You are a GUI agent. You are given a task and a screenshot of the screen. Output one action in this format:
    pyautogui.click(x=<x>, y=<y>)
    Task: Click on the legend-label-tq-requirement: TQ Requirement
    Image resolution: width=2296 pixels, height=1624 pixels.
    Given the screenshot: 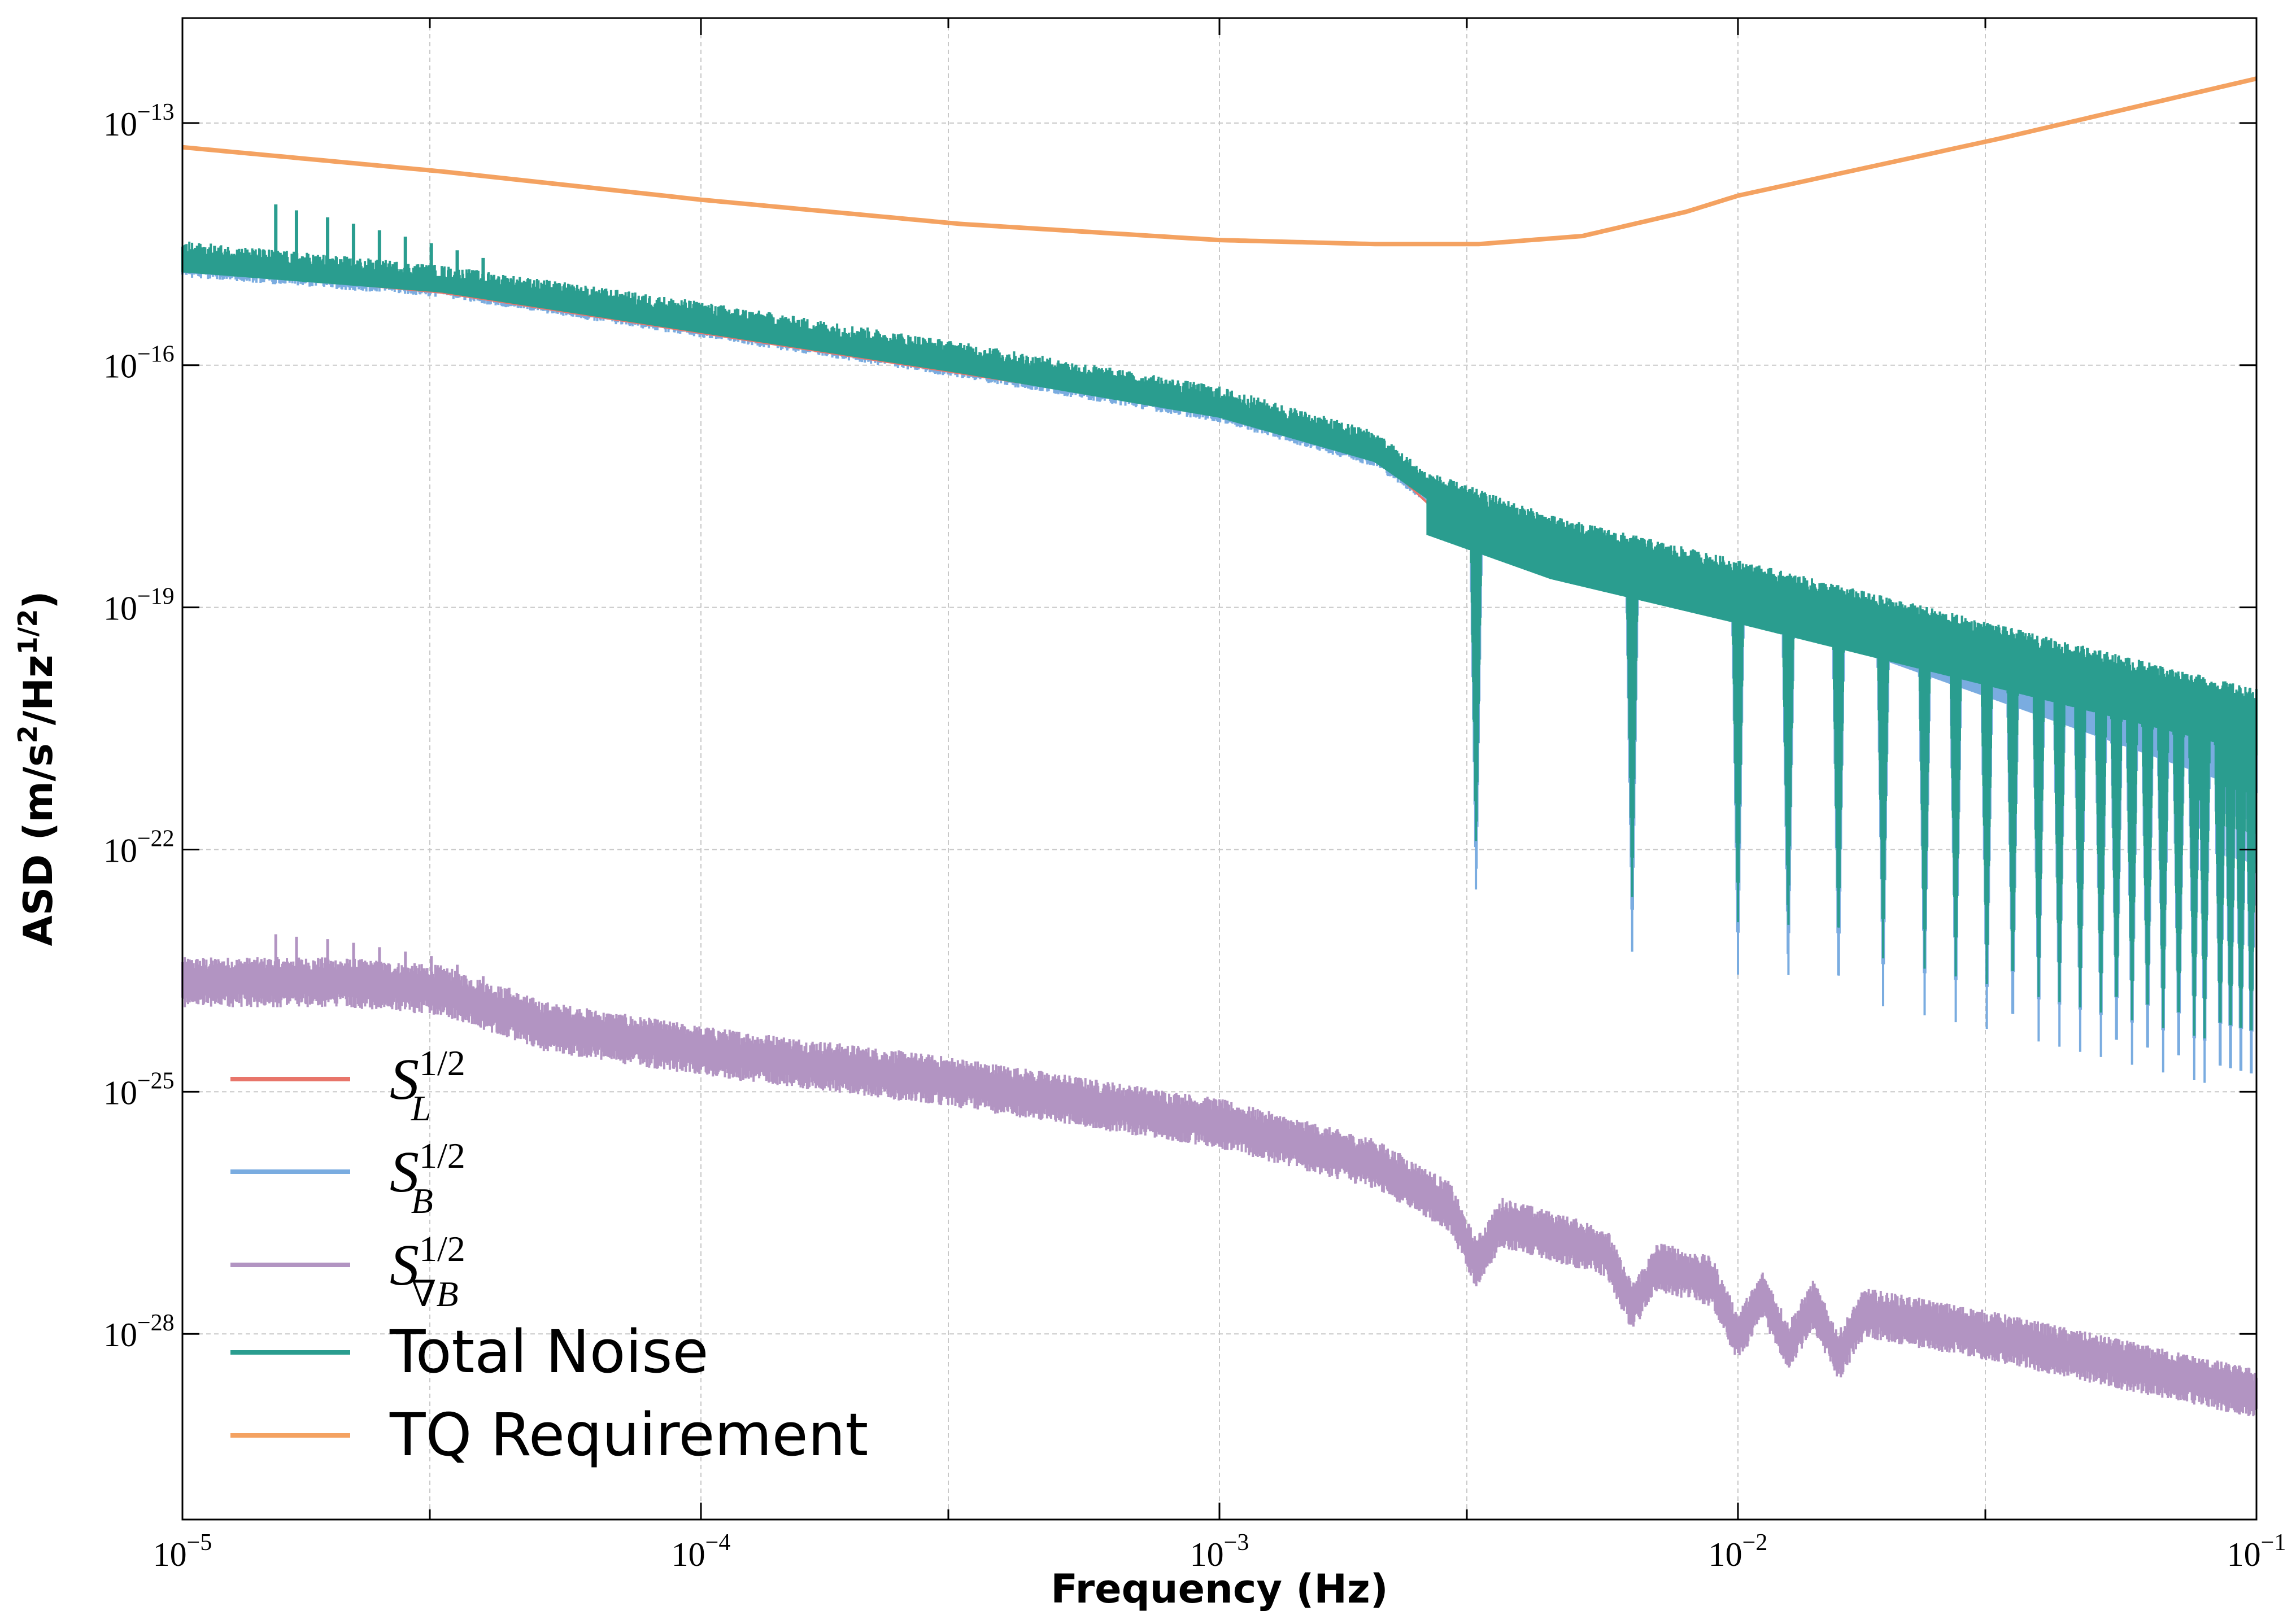 What is the action you would take?
    pyautogui.click(x=628, y=1434)
    